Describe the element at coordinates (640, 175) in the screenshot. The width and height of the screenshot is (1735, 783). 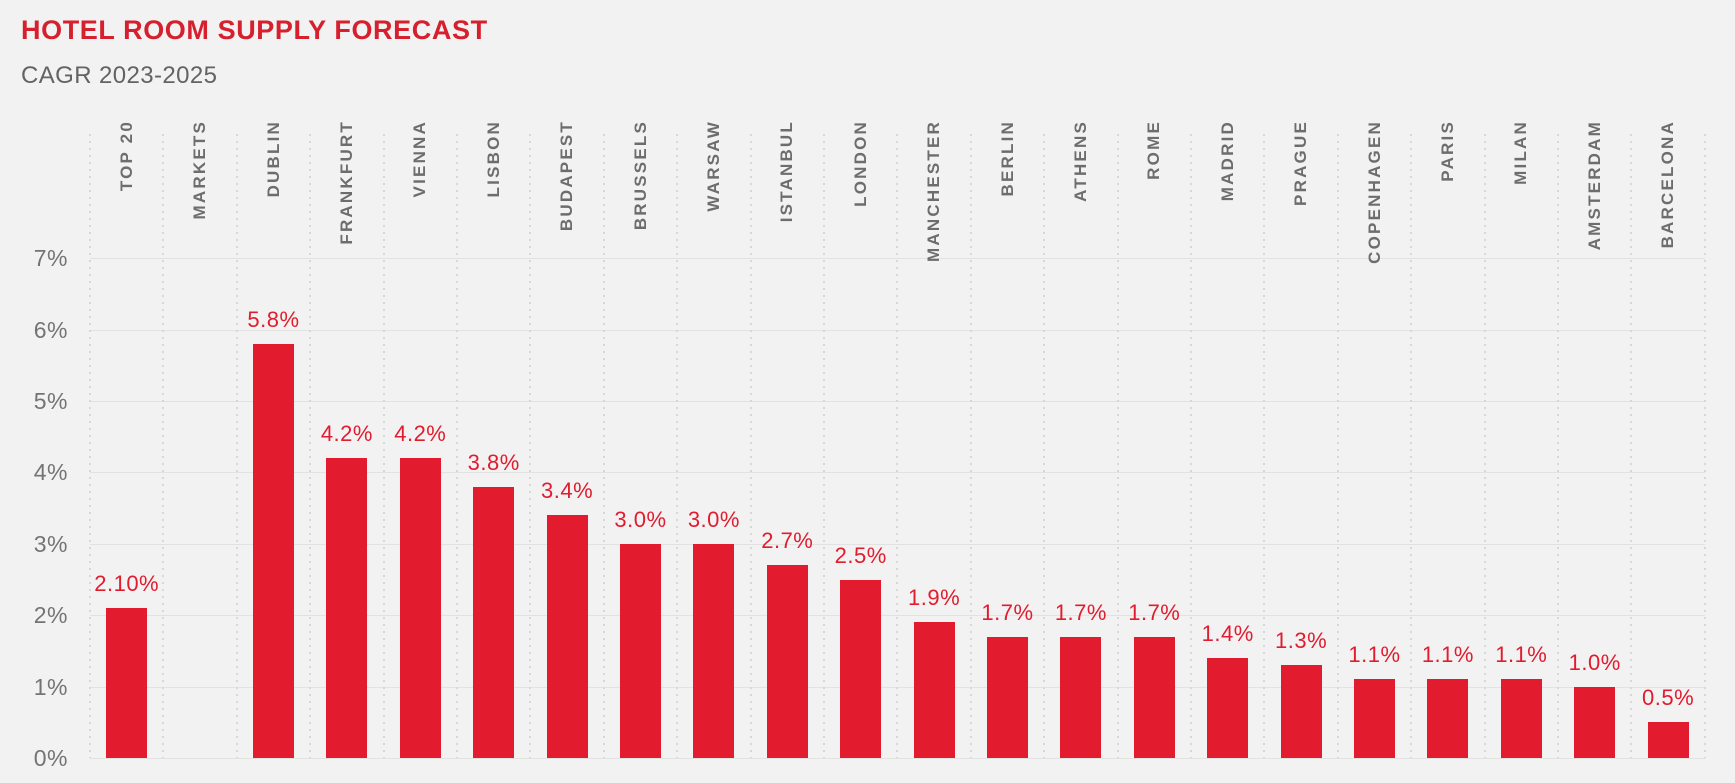
I see `x-axis-label-text: BRUSSELS` at that location.